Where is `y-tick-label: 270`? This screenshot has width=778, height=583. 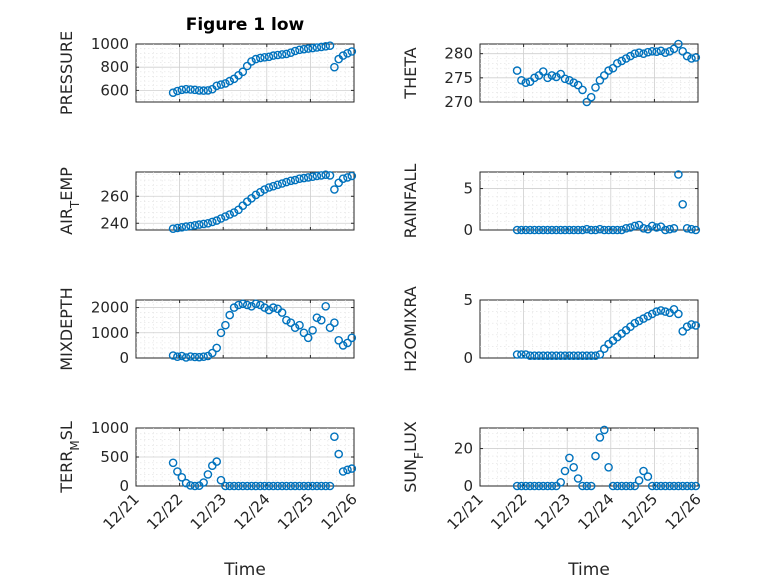
y-tick-label: 270 is located at coordinates (458, 102).